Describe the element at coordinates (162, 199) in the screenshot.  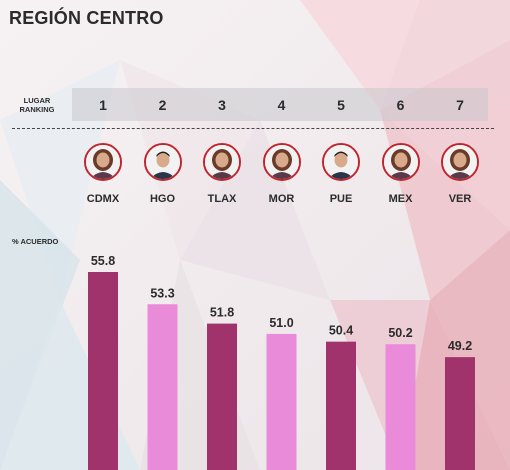
I see `state-label: HGO` at that location.